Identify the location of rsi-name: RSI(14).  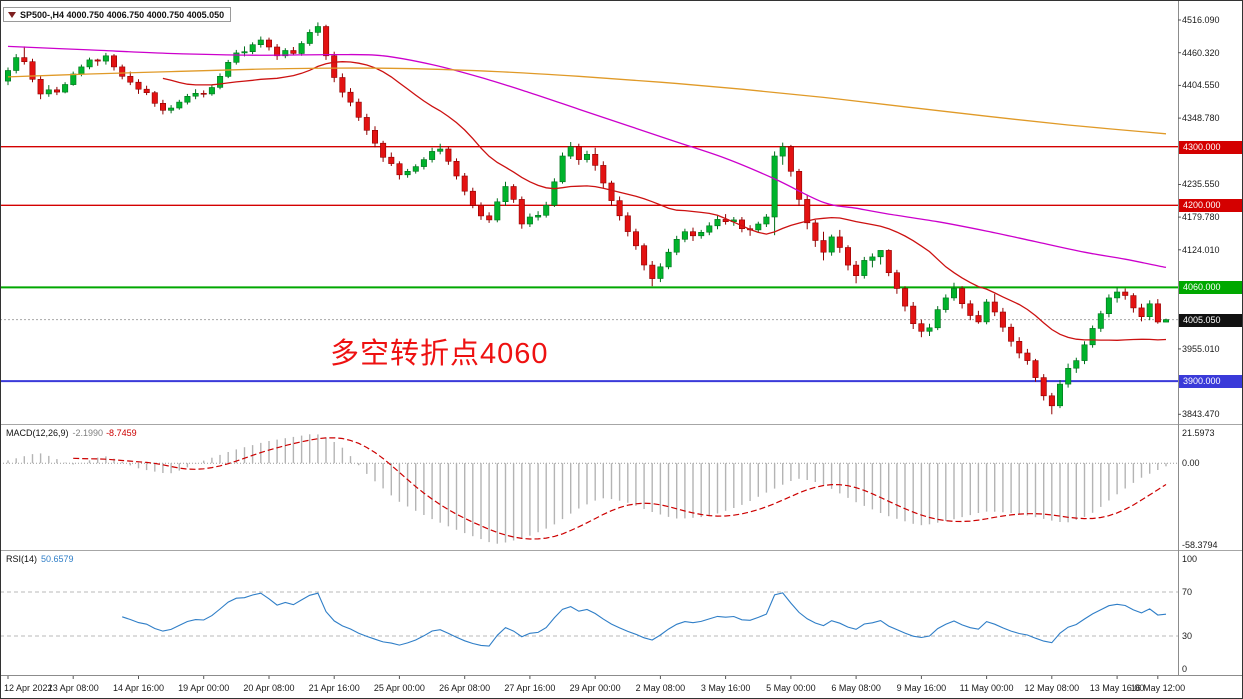
(22, 559).